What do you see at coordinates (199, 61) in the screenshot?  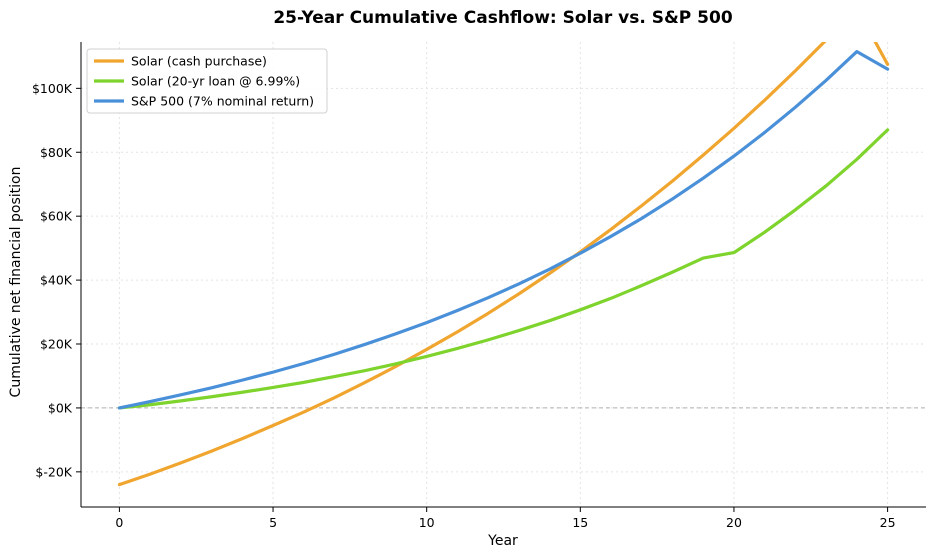 I see `legend-label: Solar (cash purchase)` at bounding box center [199, 61].